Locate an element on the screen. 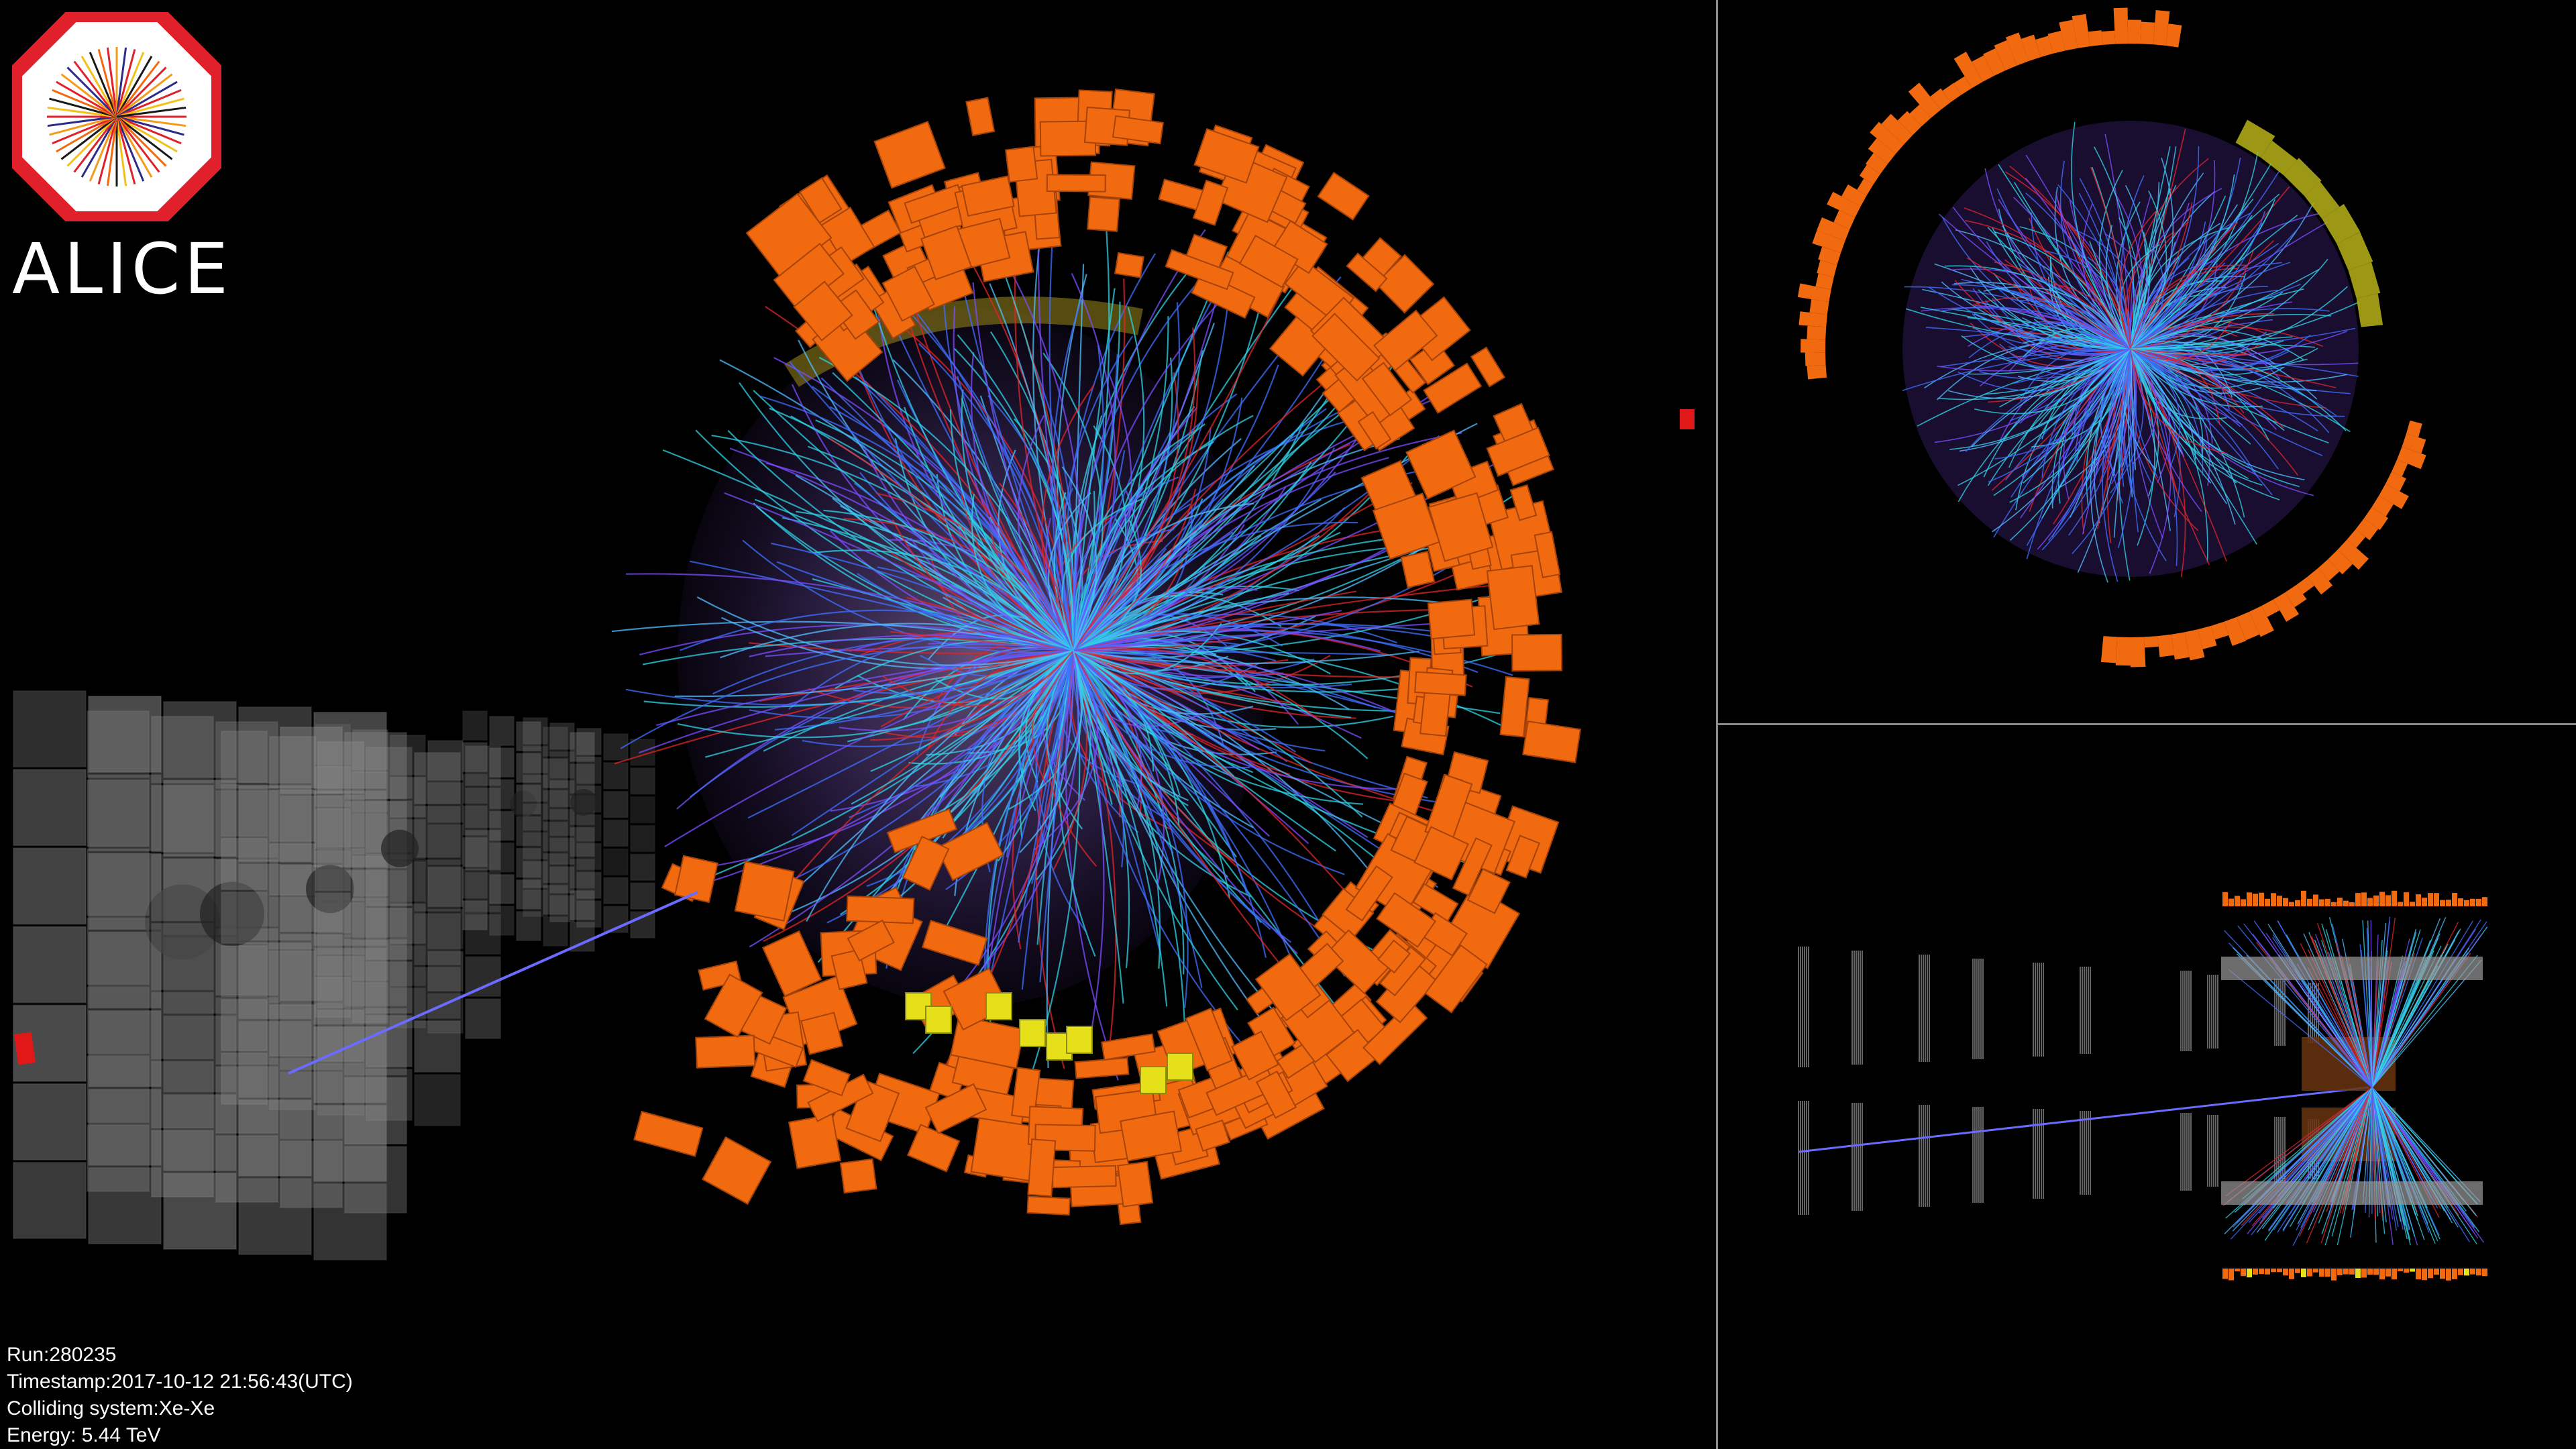 The width and height of the screenshot is (2576, 1449). alice-logo: ALICE is located at coordinates (120, 161).